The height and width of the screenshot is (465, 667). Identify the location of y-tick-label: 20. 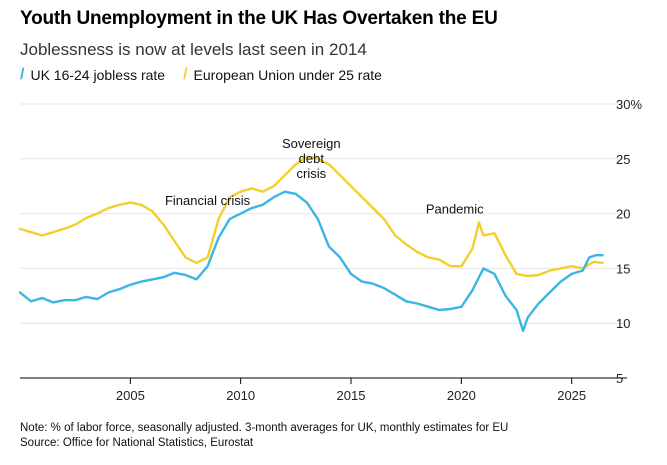
(623, 214).